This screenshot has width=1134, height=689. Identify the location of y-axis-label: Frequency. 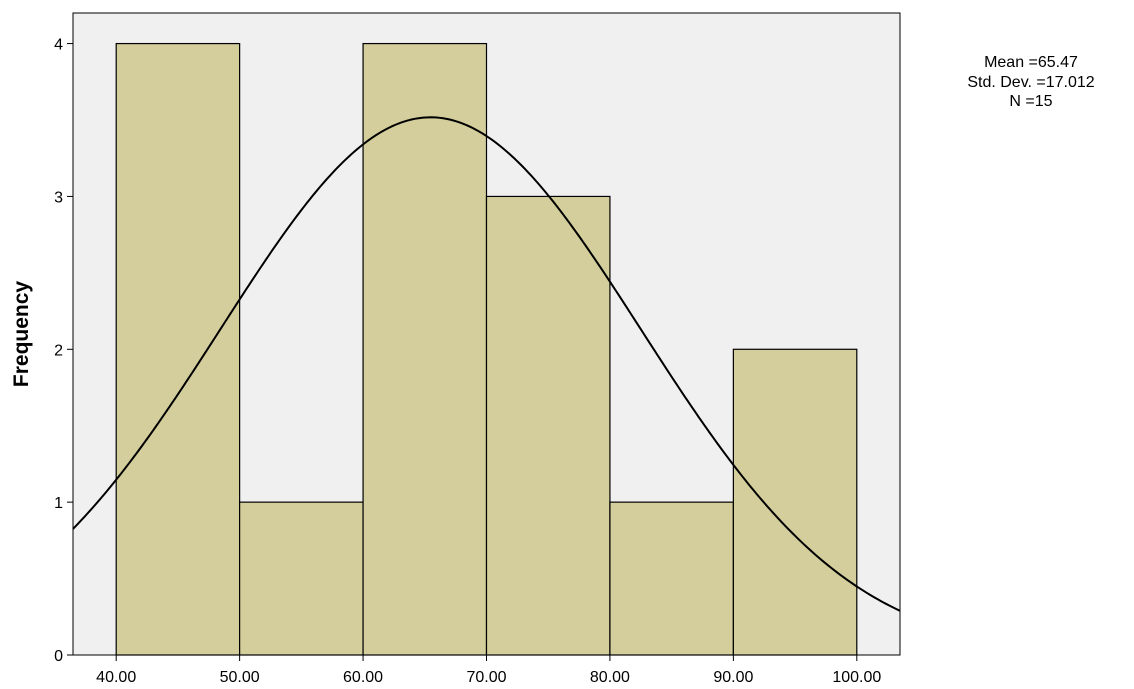
(21, 334).